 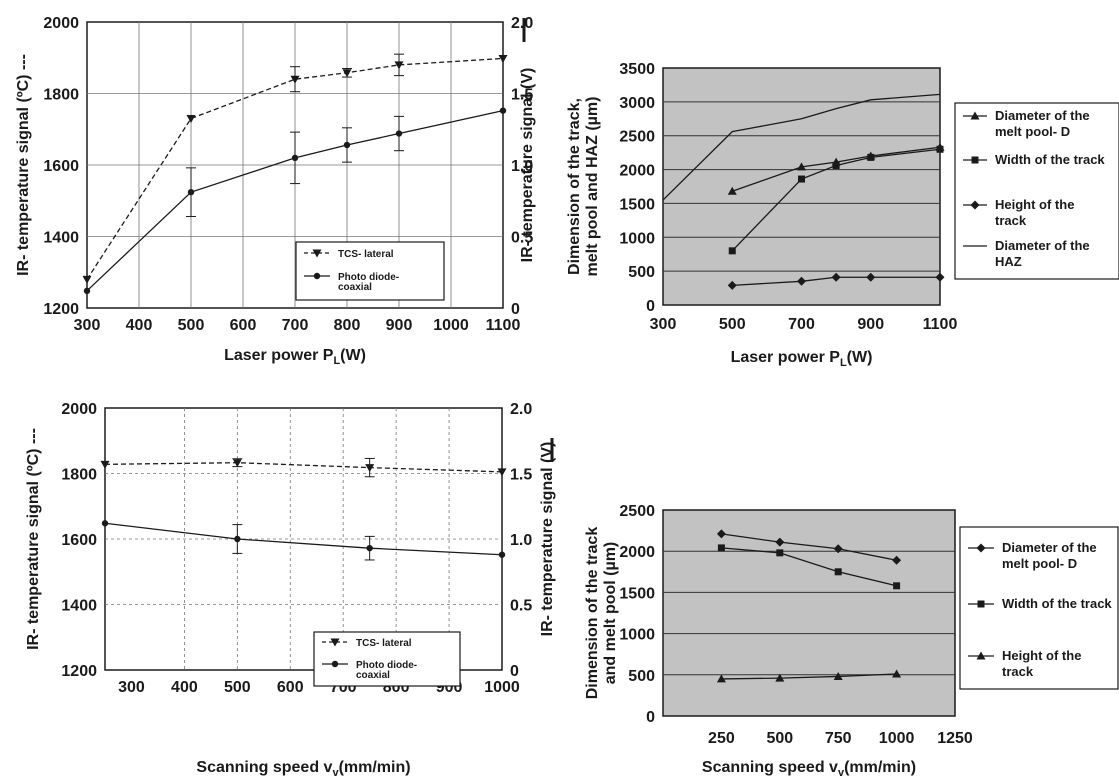 What do you see at coordinates (1008, 261) in the screenshot?
I see `legend-label-line: HAZ` at bounding box center [1008, 261].